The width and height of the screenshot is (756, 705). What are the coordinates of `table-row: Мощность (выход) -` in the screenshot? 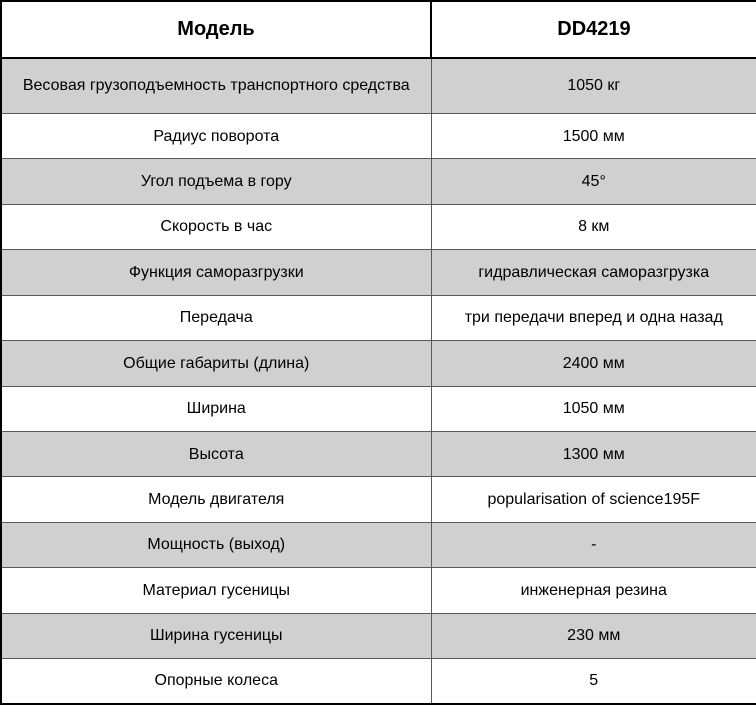 It's located at (378, 545).